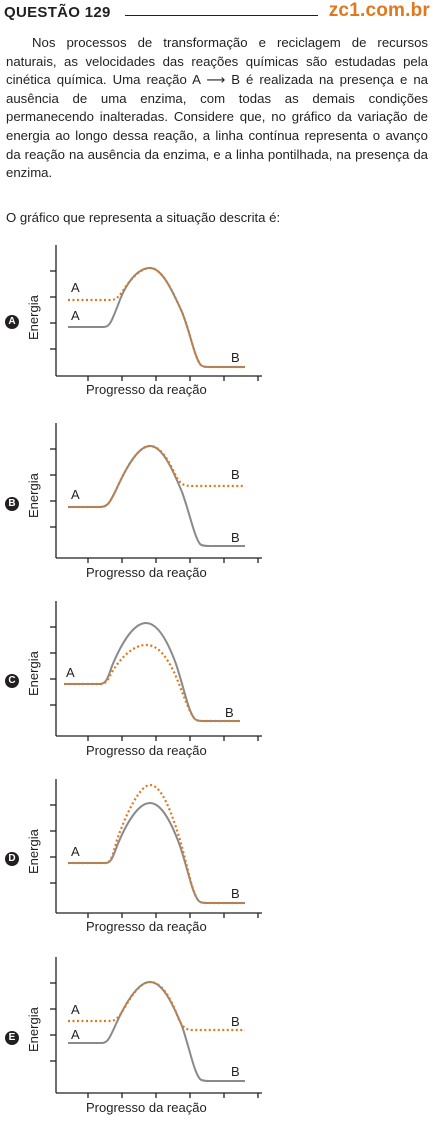 Image resolution: width=433 pixels, height=1135 pixels. What do you see at coordinates (12, 322) in the screenshot?
I see `option-letter-badge: A` at bounding box center [12, 322].